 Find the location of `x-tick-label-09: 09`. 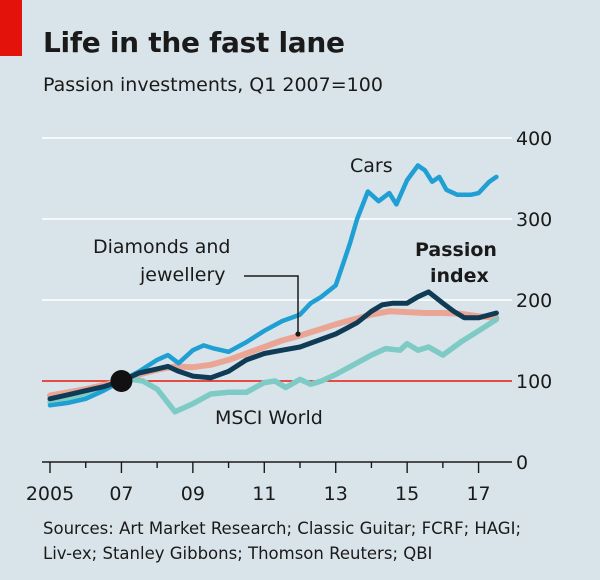

x-tick-label-09: 09 is located at coordinates (193, 494).